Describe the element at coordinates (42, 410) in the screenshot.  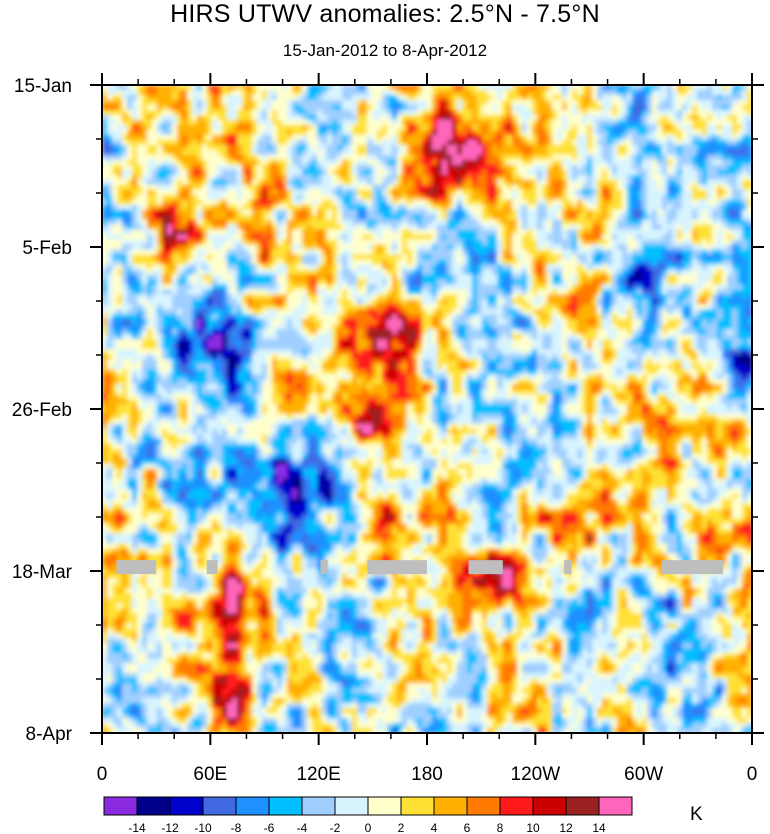
I see `y-tick-label: 26-Feb` at that location.